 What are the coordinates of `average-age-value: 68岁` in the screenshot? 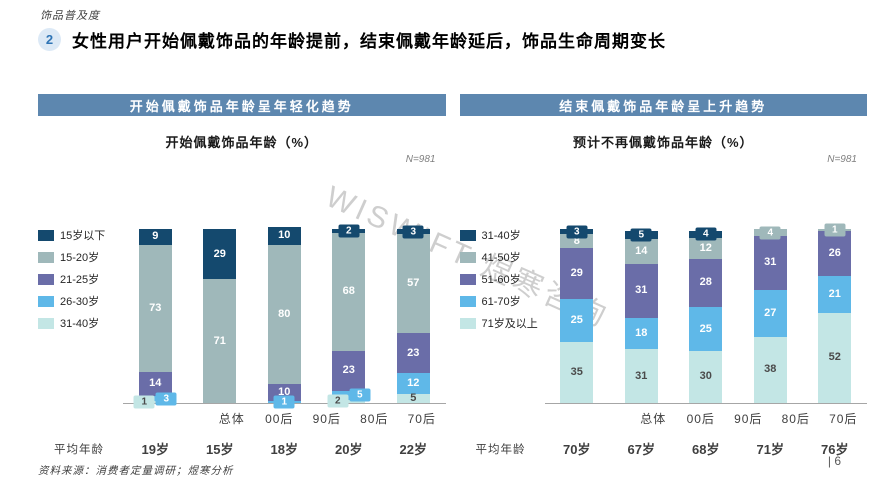 It's located at (706, 449).